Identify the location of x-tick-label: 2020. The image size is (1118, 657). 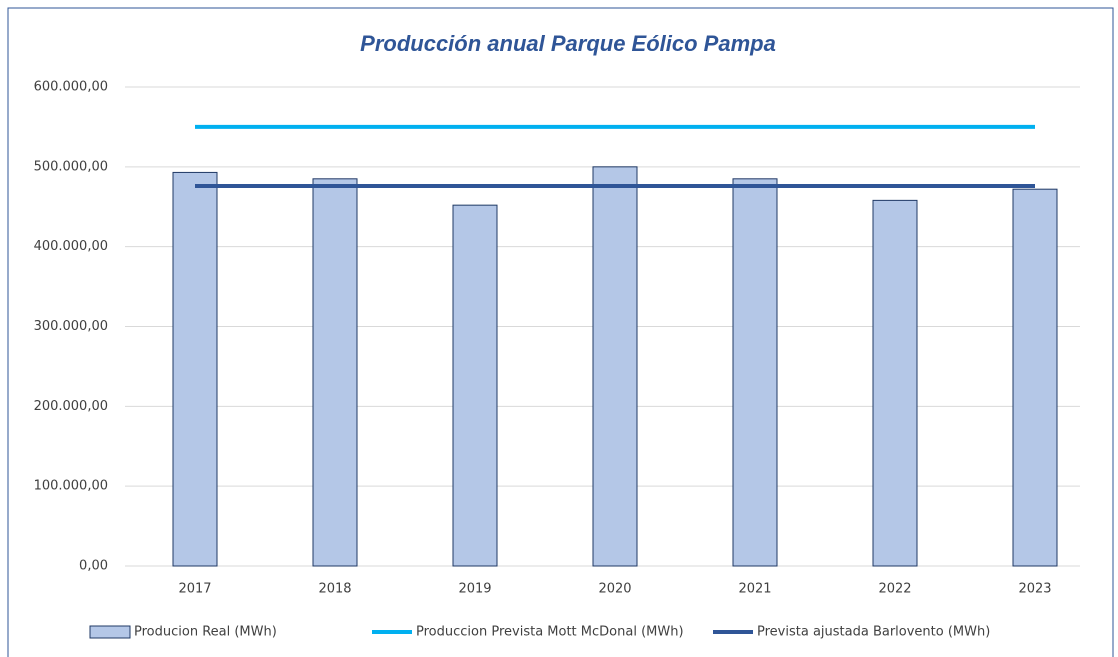
(614, 589).